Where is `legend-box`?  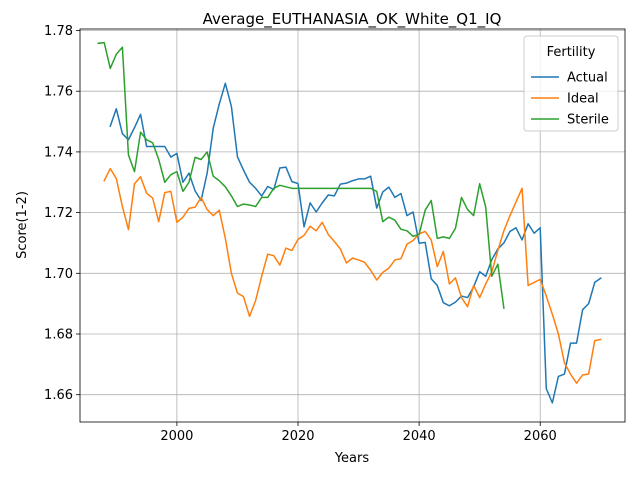 legend-box is located at coordinates (571, 83).